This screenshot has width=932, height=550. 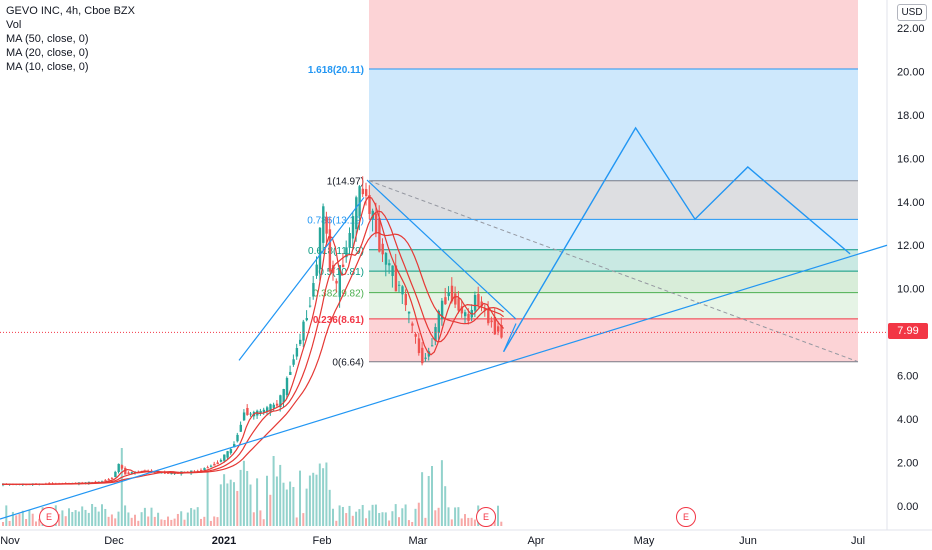 I want to click on x-tick-label-8: Jul, so click(x=858, y=541).